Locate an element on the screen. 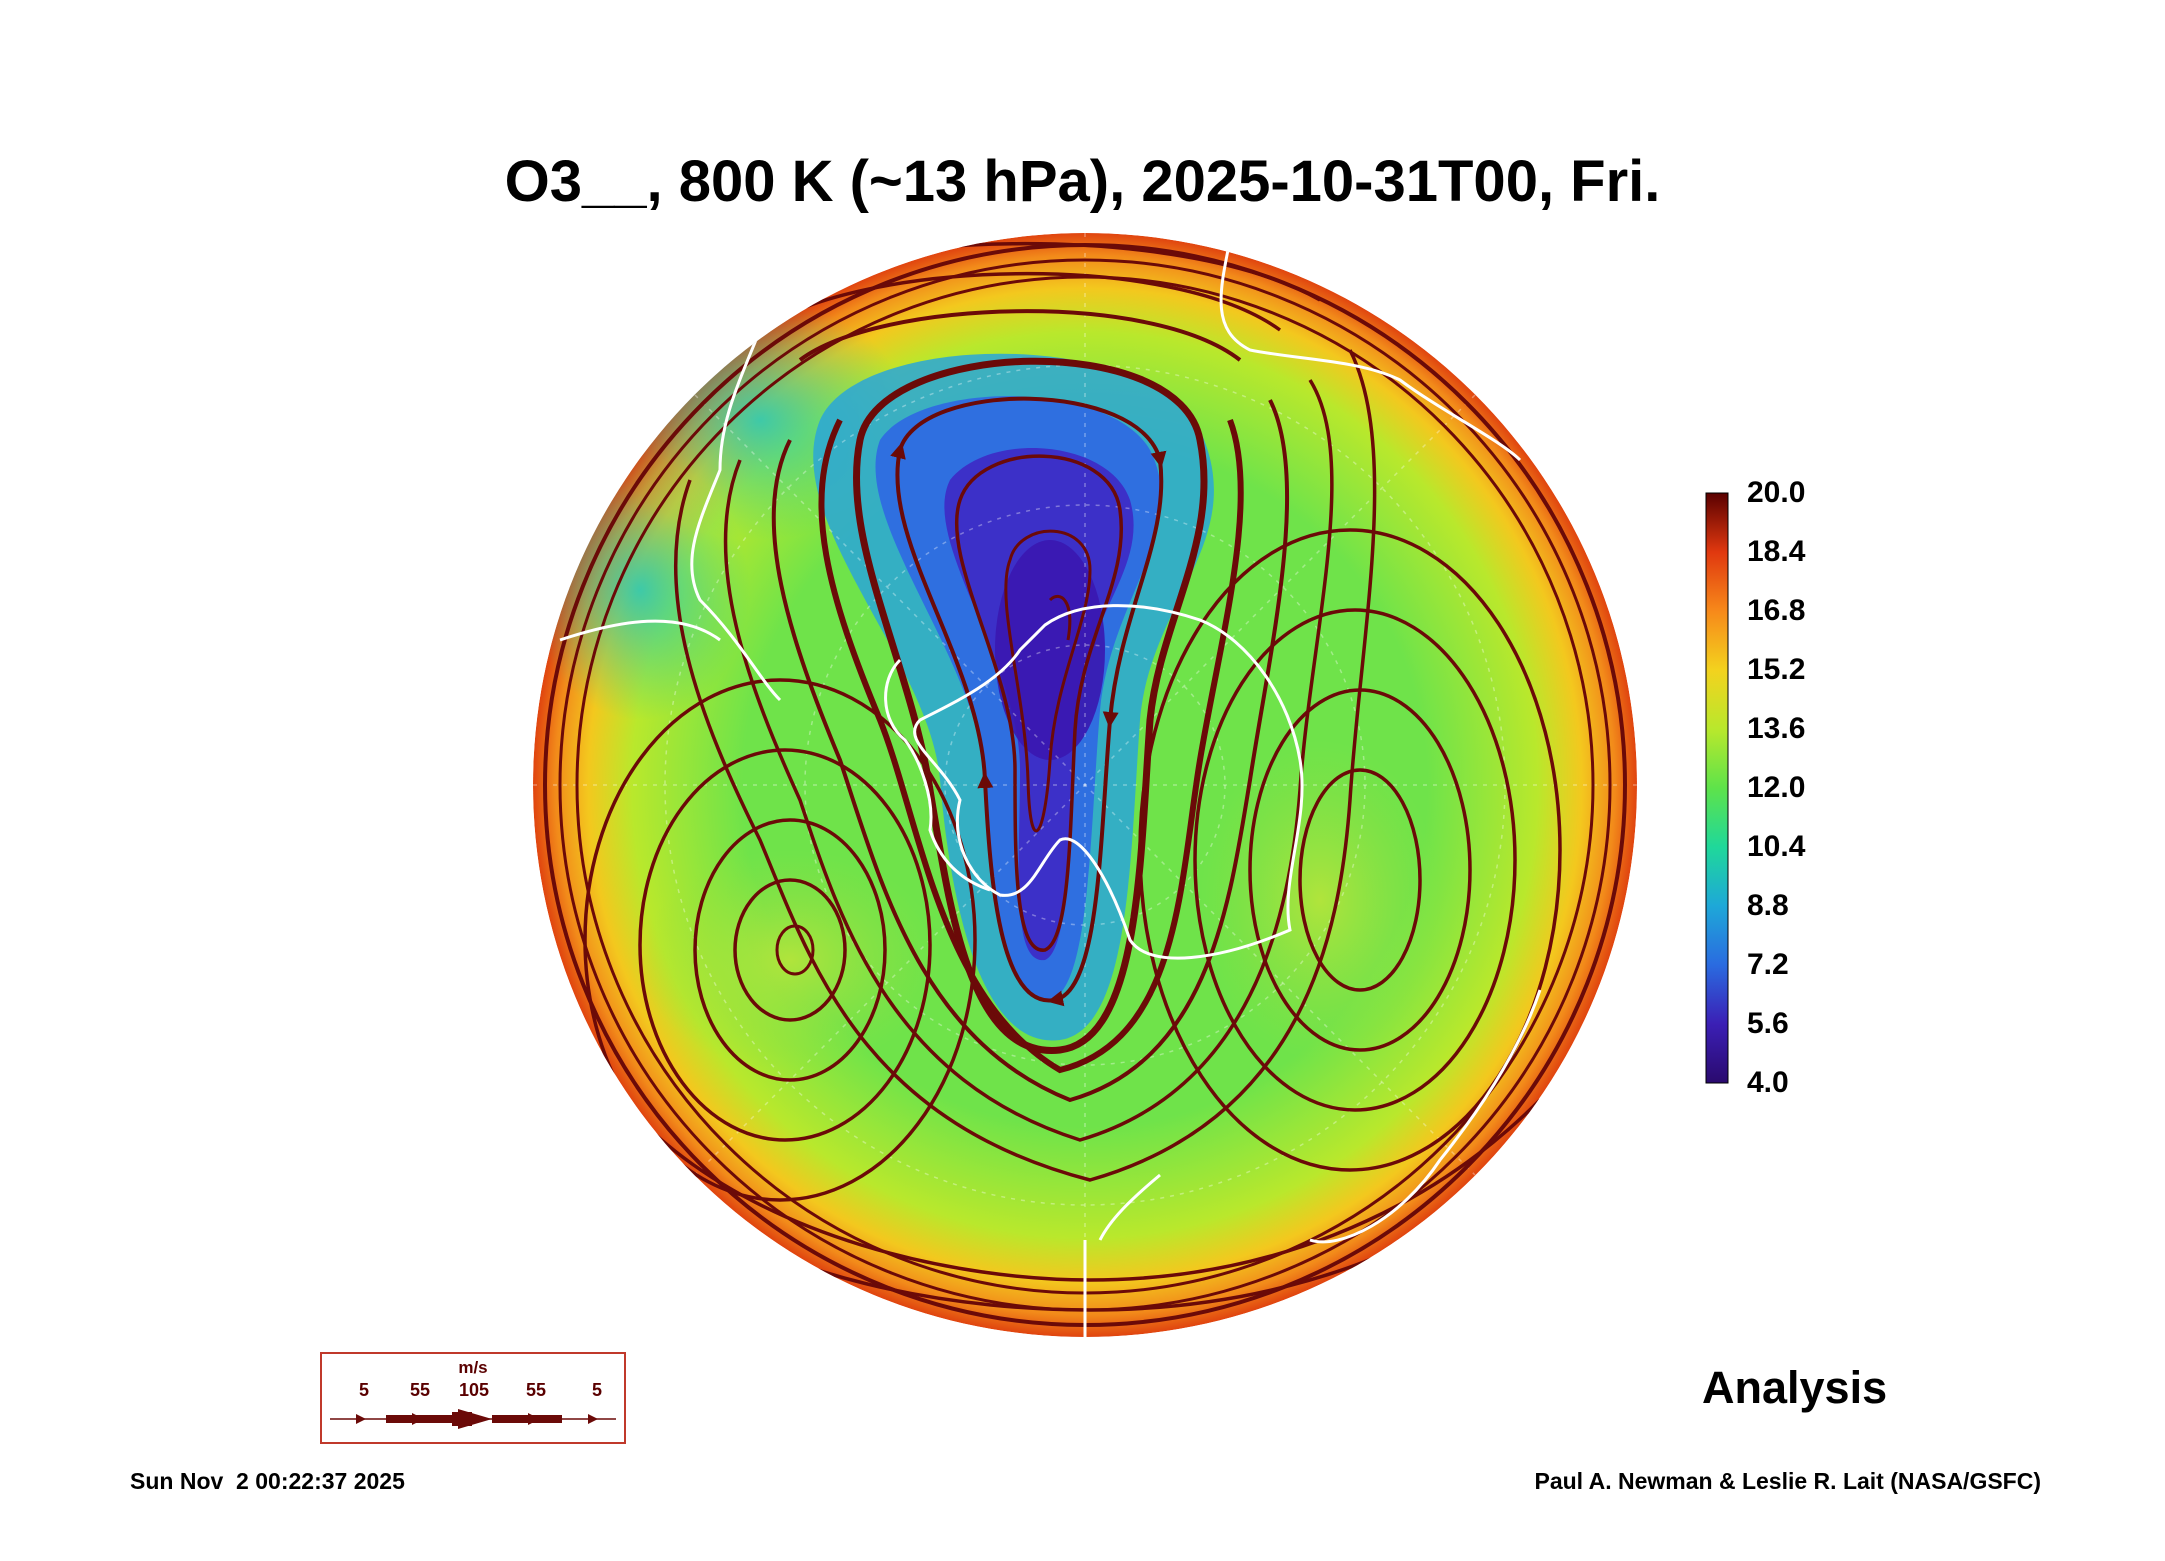 The height and width of the screenshot is (1561, 2165). colorbar-label: 7.2 is located at coordinates (1768, 964).